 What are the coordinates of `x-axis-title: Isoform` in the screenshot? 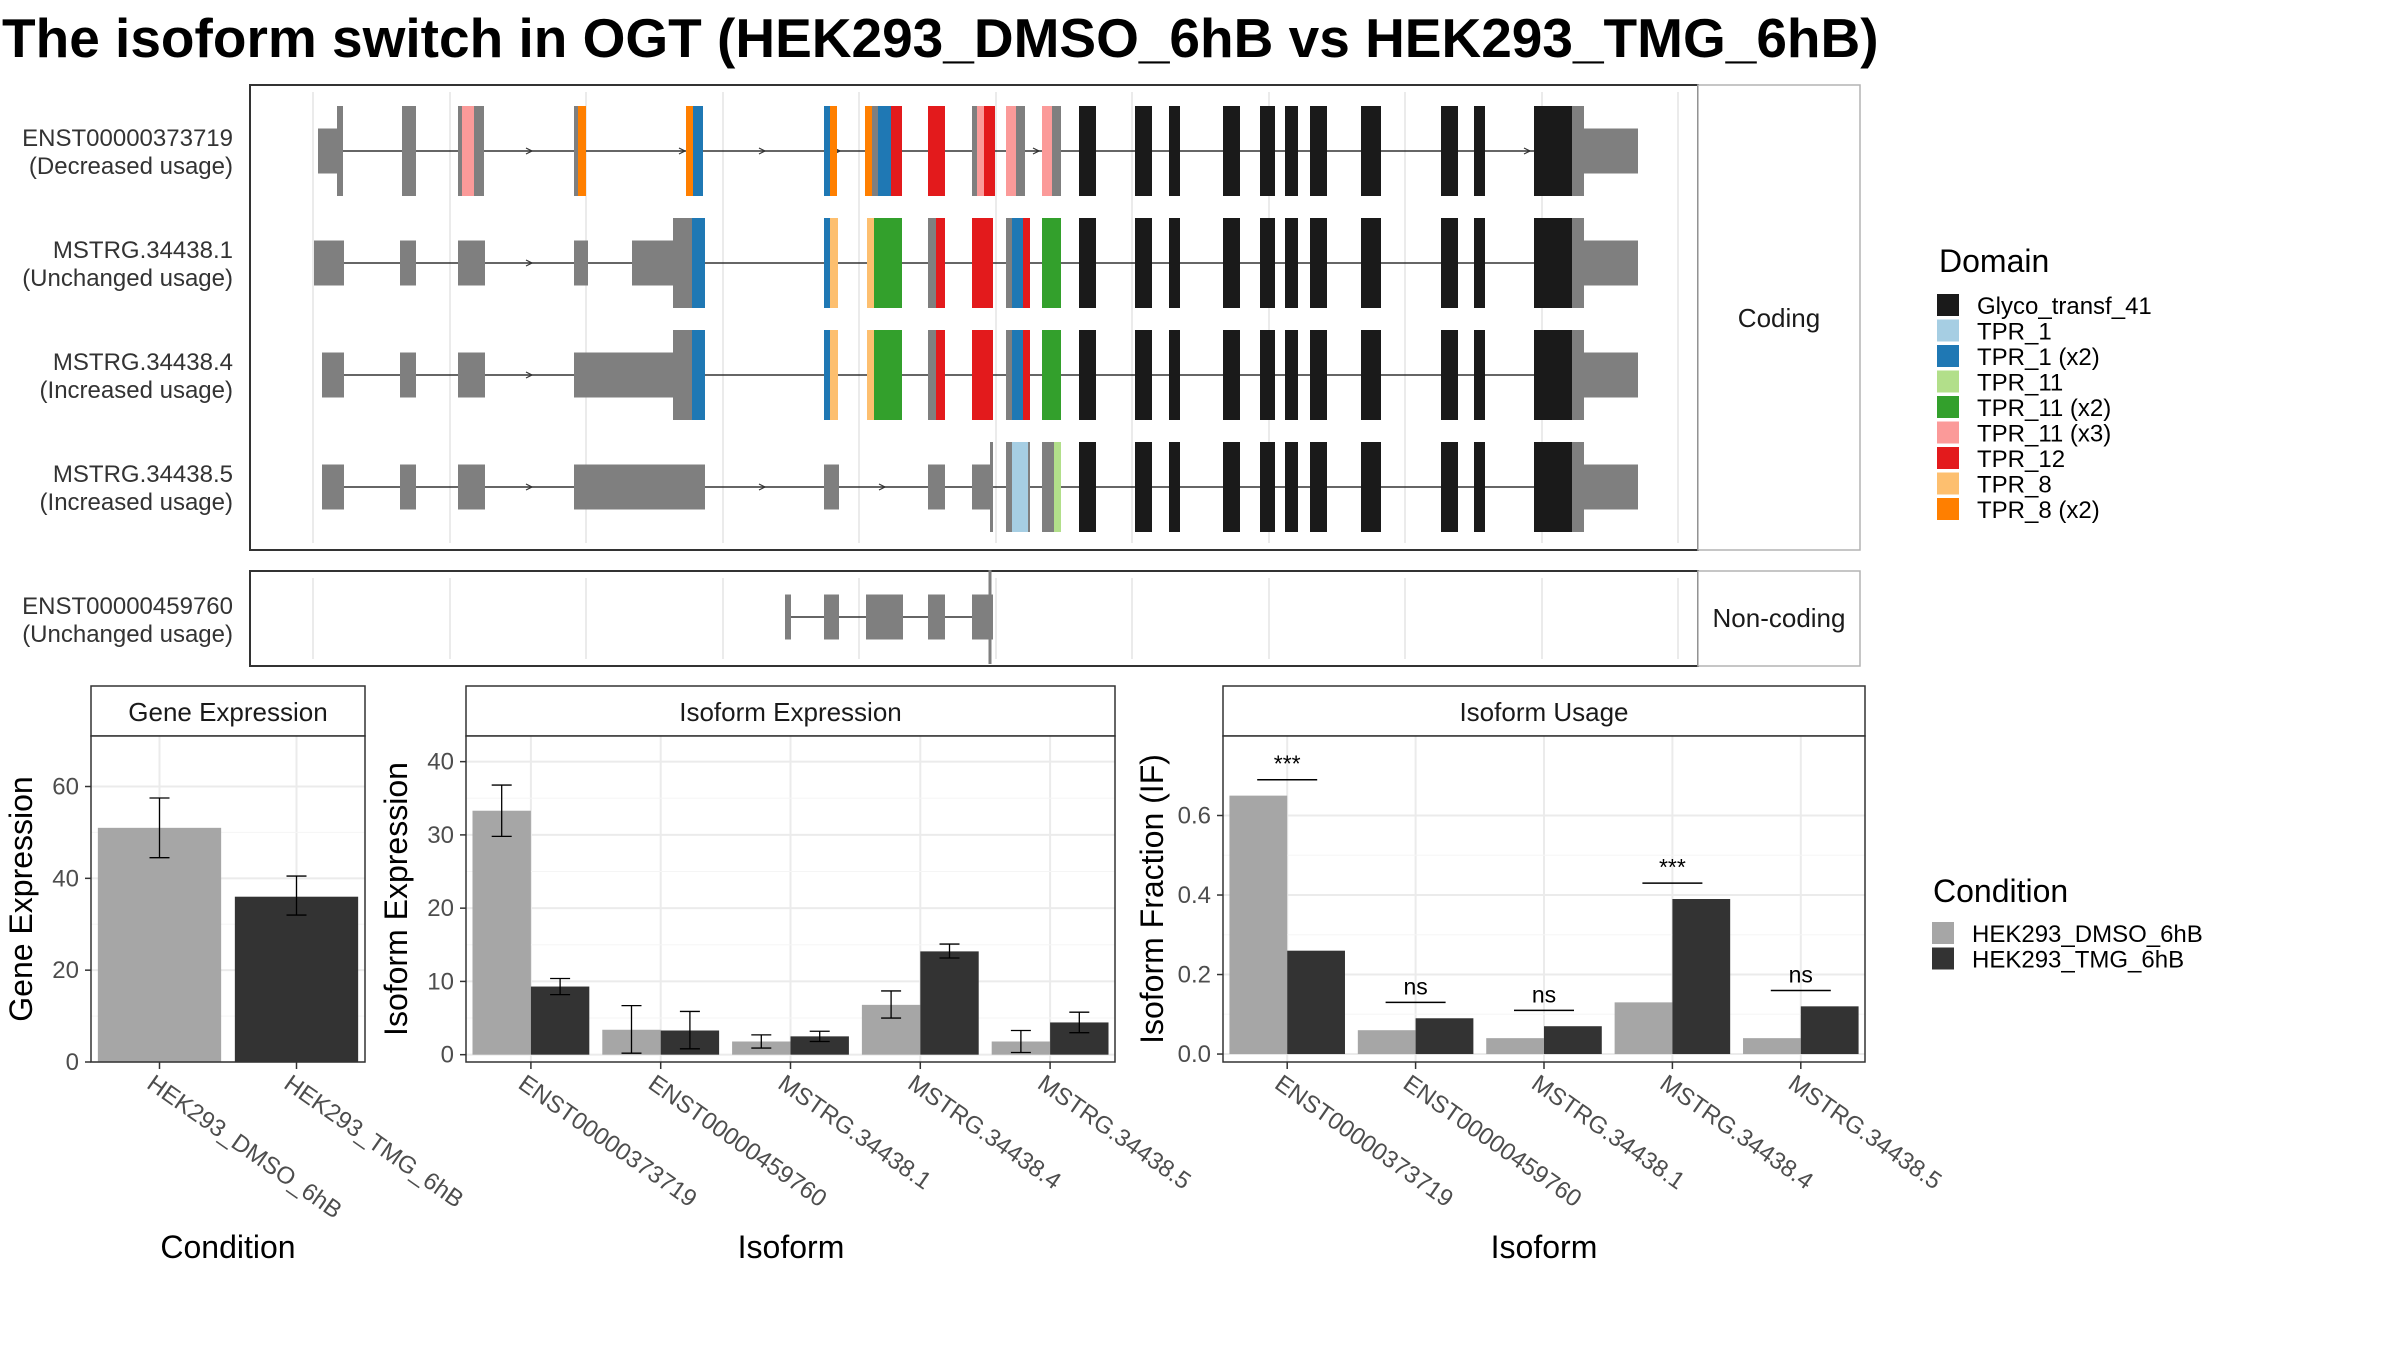 It's located at (791, 1247).